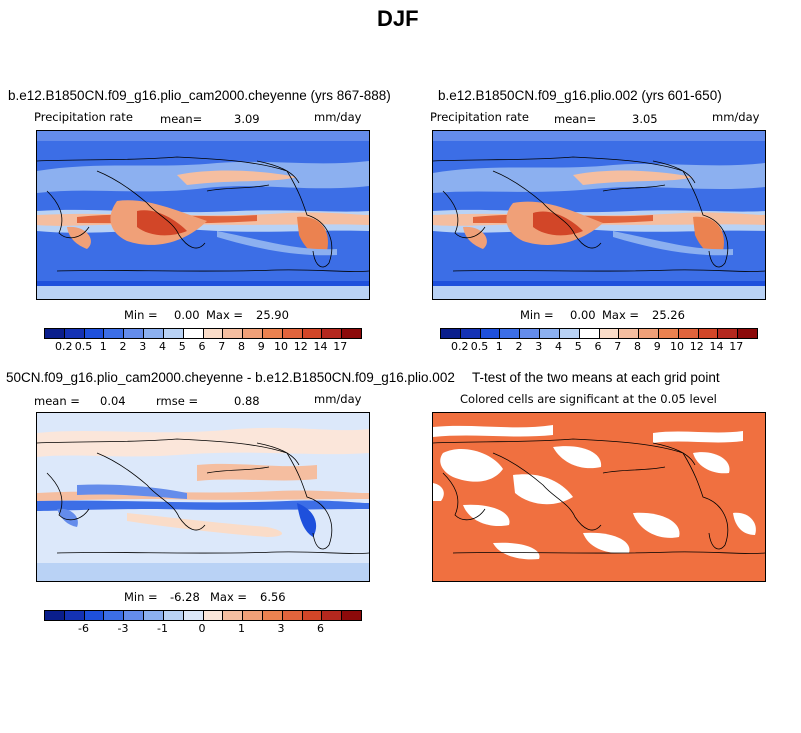  I want to click on panel3-rmse-value: 0.88, so click(247, 401).